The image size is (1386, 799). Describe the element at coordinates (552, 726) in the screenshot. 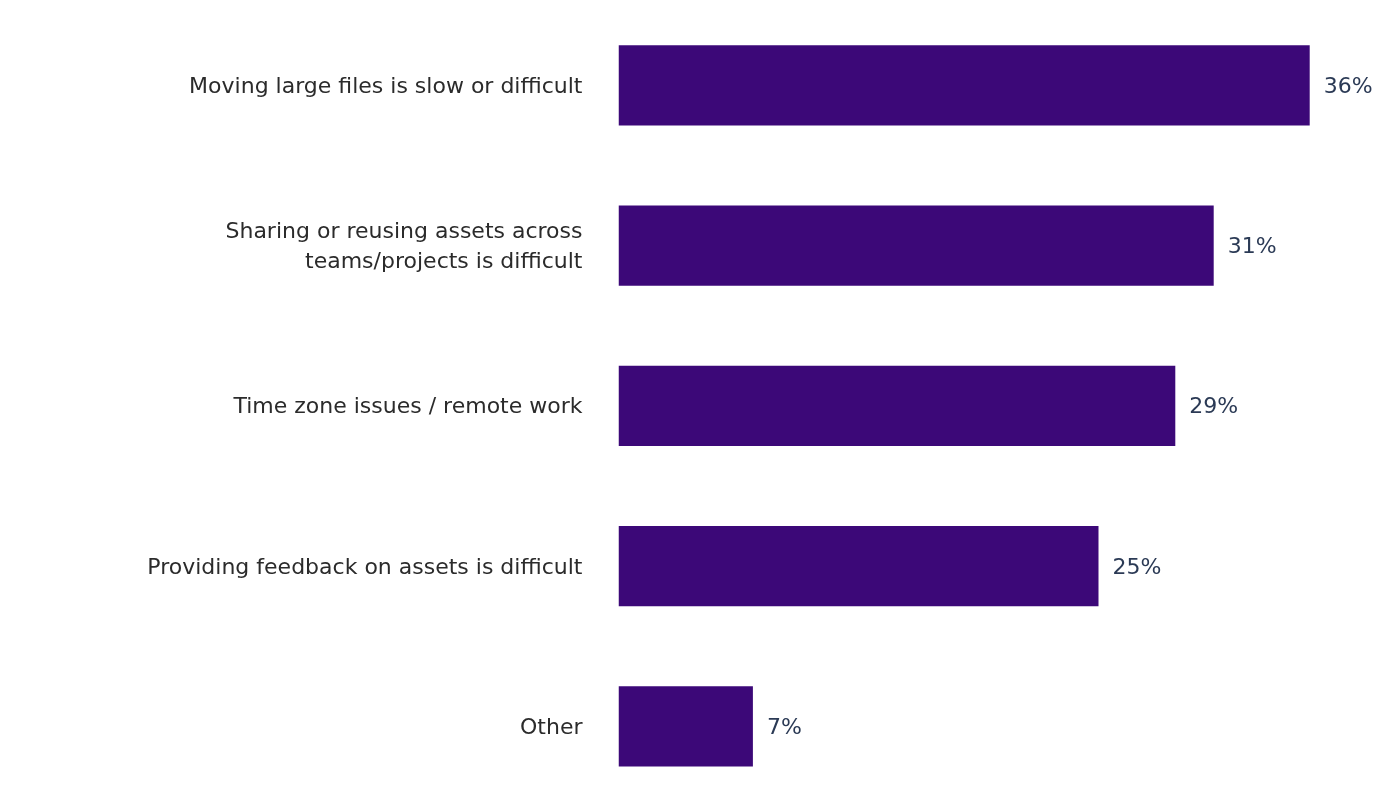

I see `y-tick-label: Other` at that location.